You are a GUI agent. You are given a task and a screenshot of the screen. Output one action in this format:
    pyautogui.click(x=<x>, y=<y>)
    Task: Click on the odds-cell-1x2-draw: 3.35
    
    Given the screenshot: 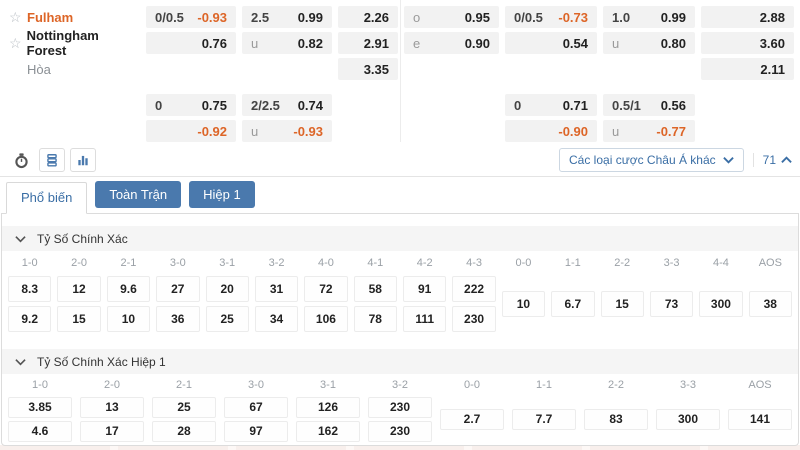 What is the action you would take?
    pyautogui.click(x=368, y=69)
    